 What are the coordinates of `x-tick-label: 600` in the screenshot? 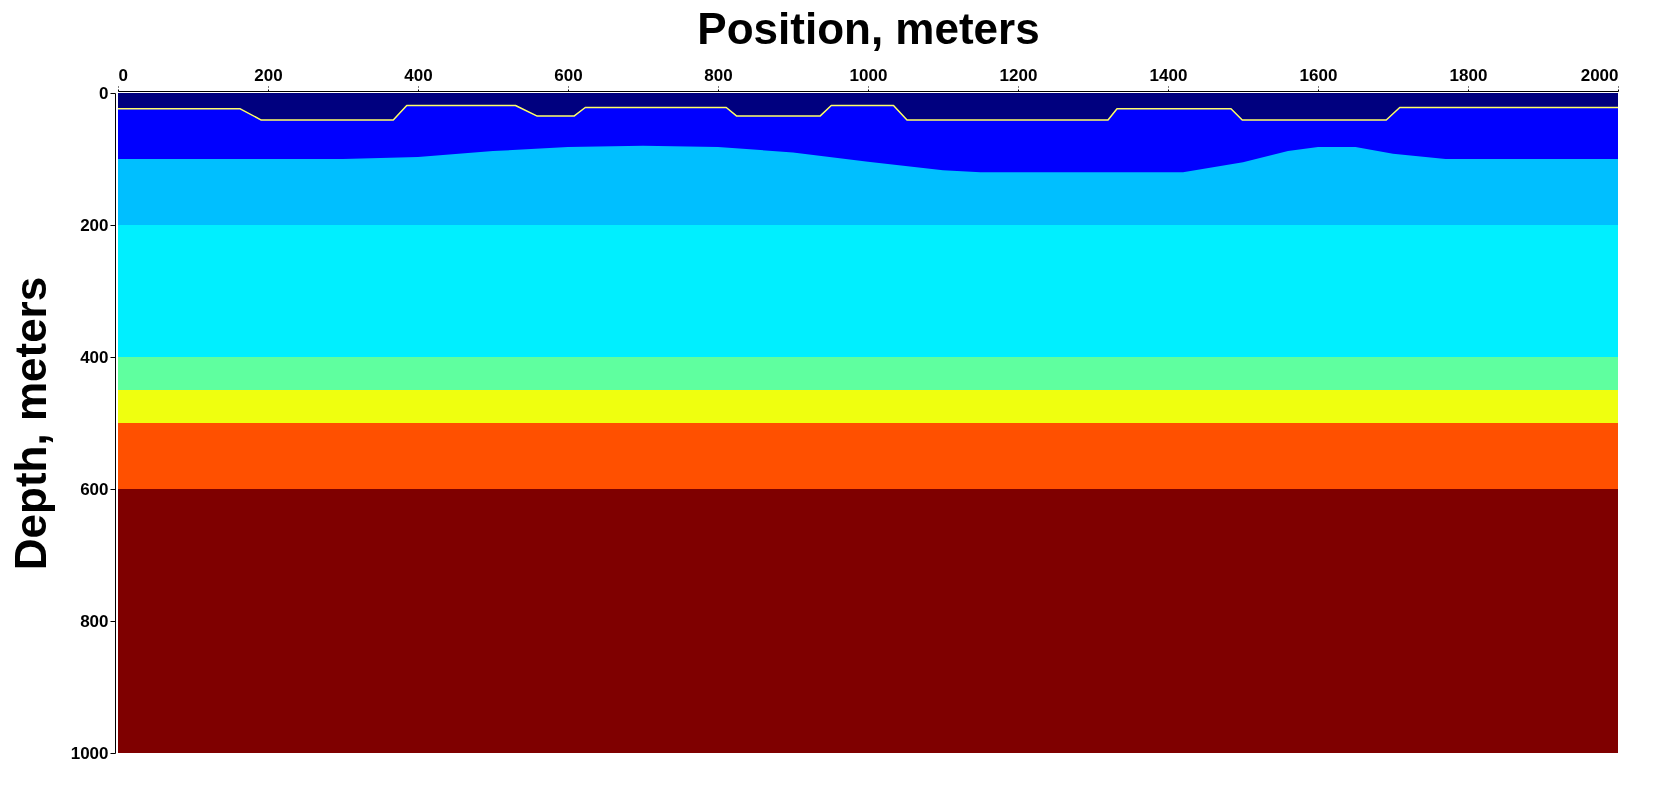 It's located at (568, 75).